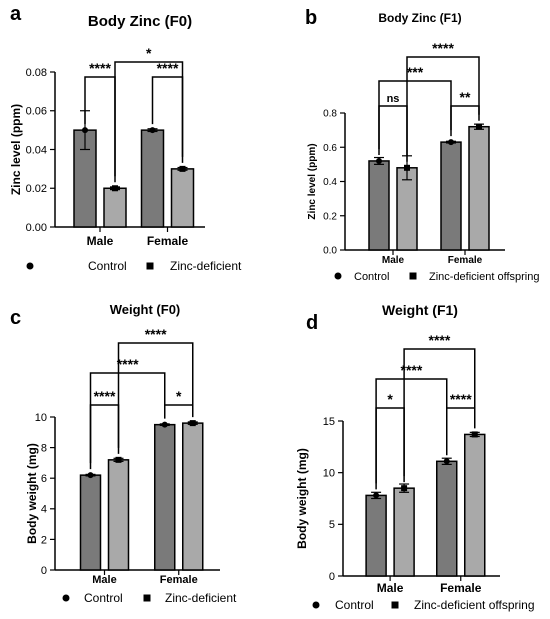 The image size is (550, 619). Describe the element at coordinates (312, 323) in the screenshot. I see `panel-letter: d` at that location.